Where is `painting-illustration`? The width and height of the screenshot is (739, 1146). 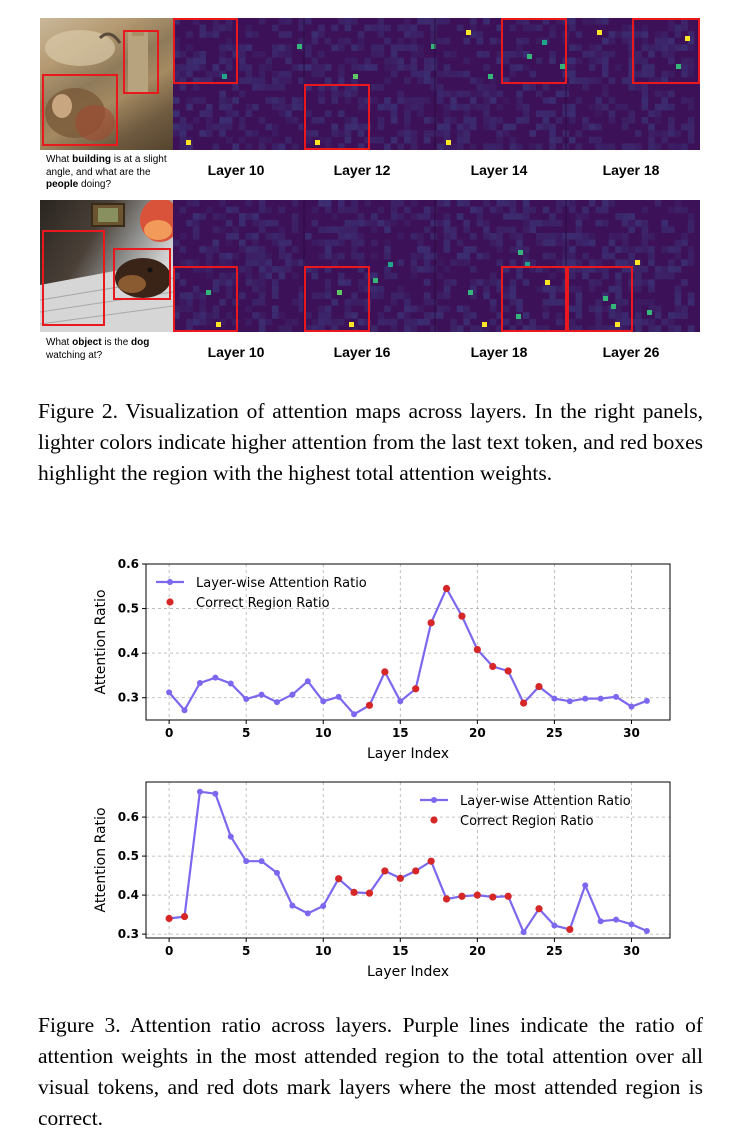 painting-illustration is located at coordinates (96, 83).